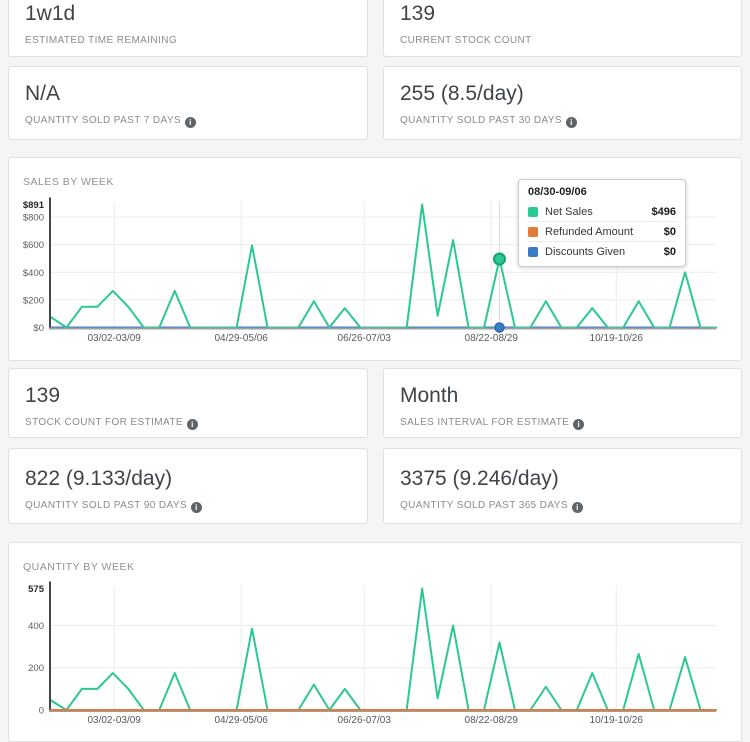 The image size is (750, 742). Describe the element at coordinates (562, 403) in the screenshot. I see `stat-card-sales-interval-for-estimate: Month SALES INTERVAL FOR ESTIMATE i` at that location.